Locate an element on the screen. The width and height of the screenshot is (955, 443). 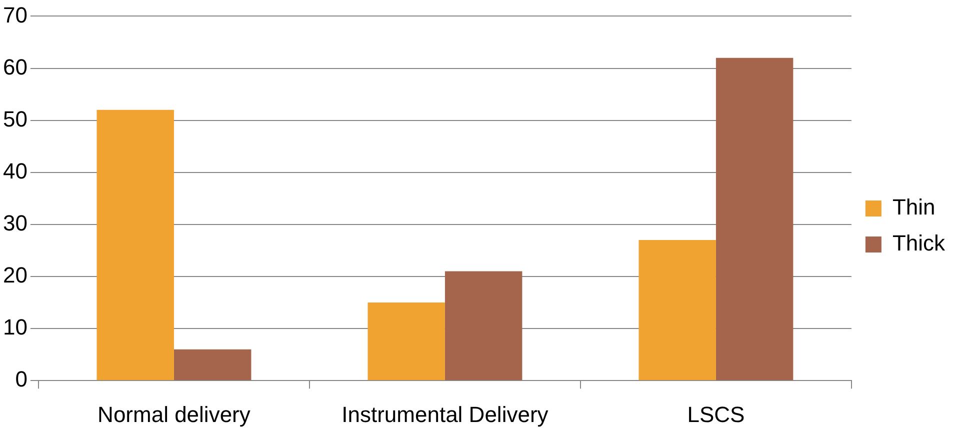
y-tick-label: 10 is located at coordinates (15, 327).